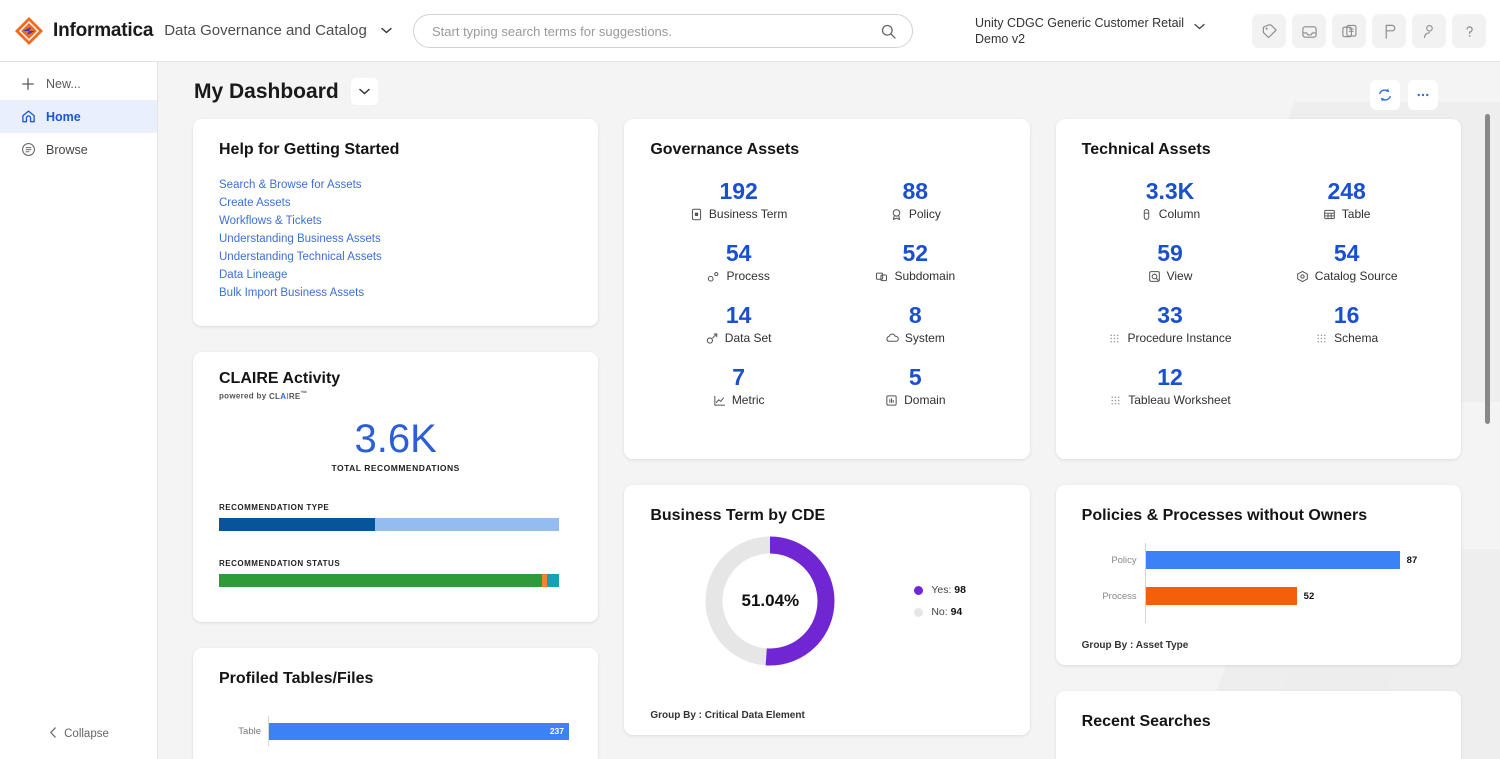 This screenshot has height=759, width=1500. Describe the element at coordinates (419, 731) in the screenshot. I see `bar-table: 237` at that location.